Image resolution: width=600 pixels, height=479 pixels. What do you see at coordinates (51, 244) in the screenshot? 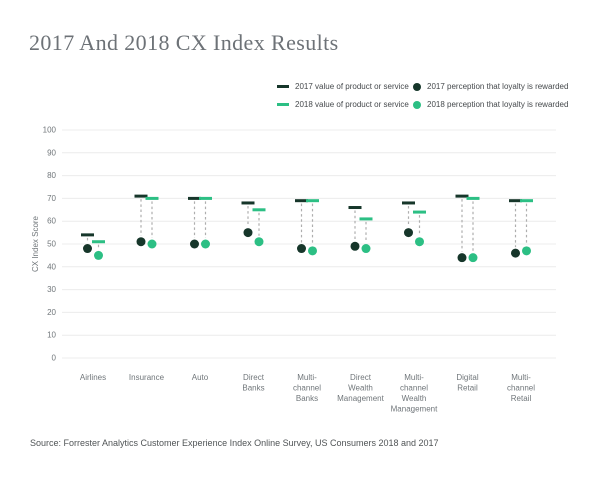
I see `y-tick-label: 50` at bounding box center [51, 244].